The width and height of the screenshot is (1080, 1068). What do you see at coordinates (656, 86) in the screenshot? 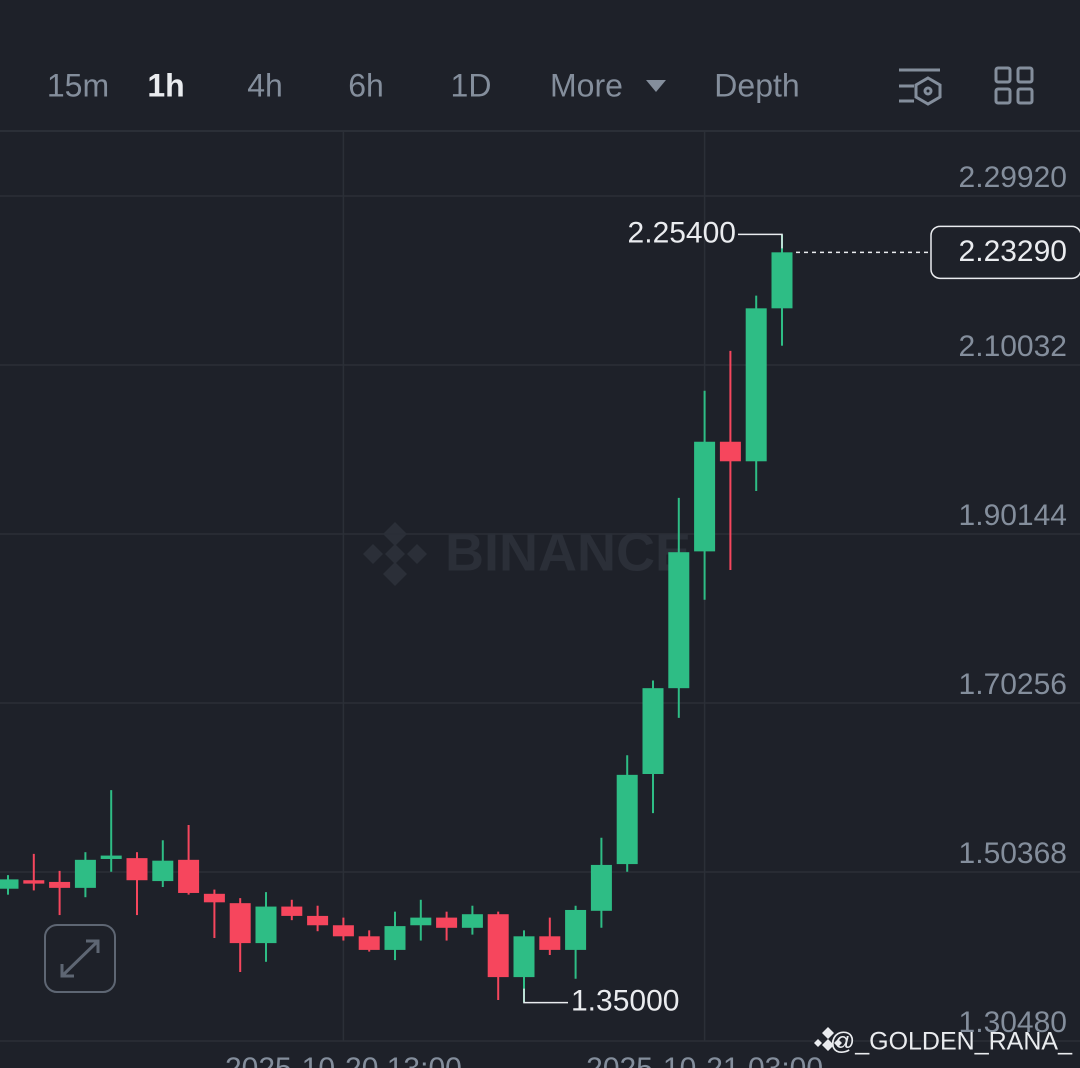
I see `dropdown-arrow` at bounding box center [656, 86].